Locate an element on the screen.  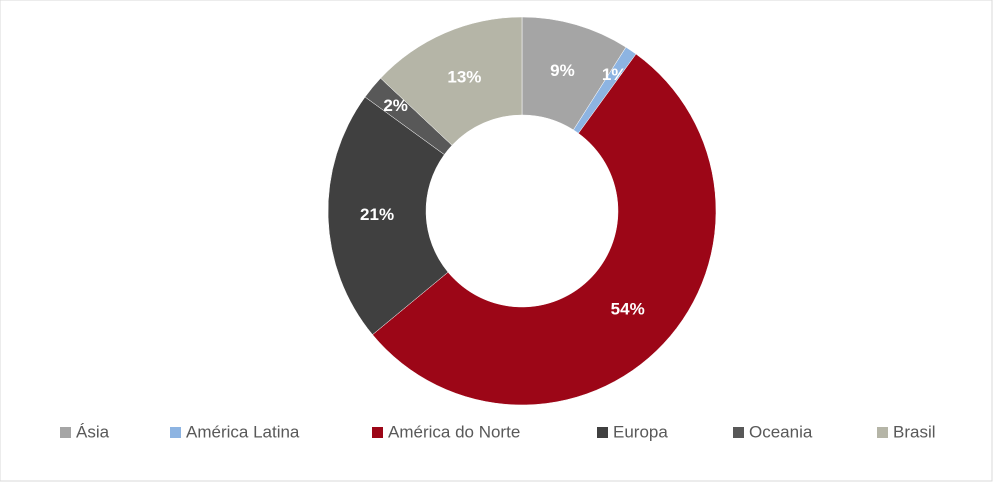
legend-label: Ásia is located at coordinates (93, 431).